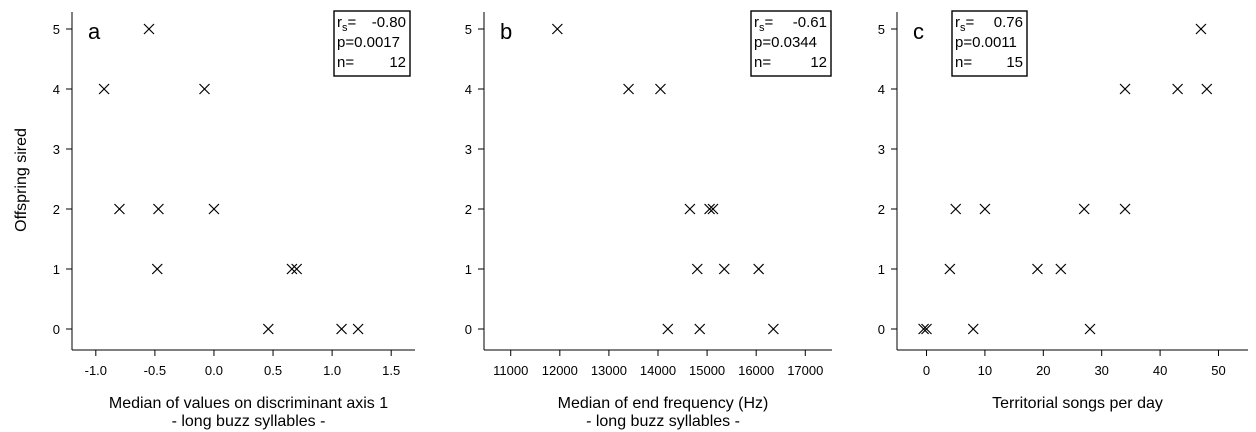 Image resolution: width=1256 pixels, height=432 pixels. What do you see at coordinates (1160, 370) in the screenshot?
I see `x-tick-label: 40` at bounding box center [1160, 370].